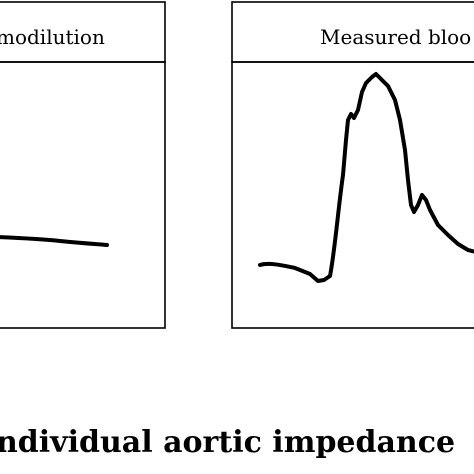 The width and height of the screenshot is (474, 474). I want to click on left-panel-trace, so click(54, 241).